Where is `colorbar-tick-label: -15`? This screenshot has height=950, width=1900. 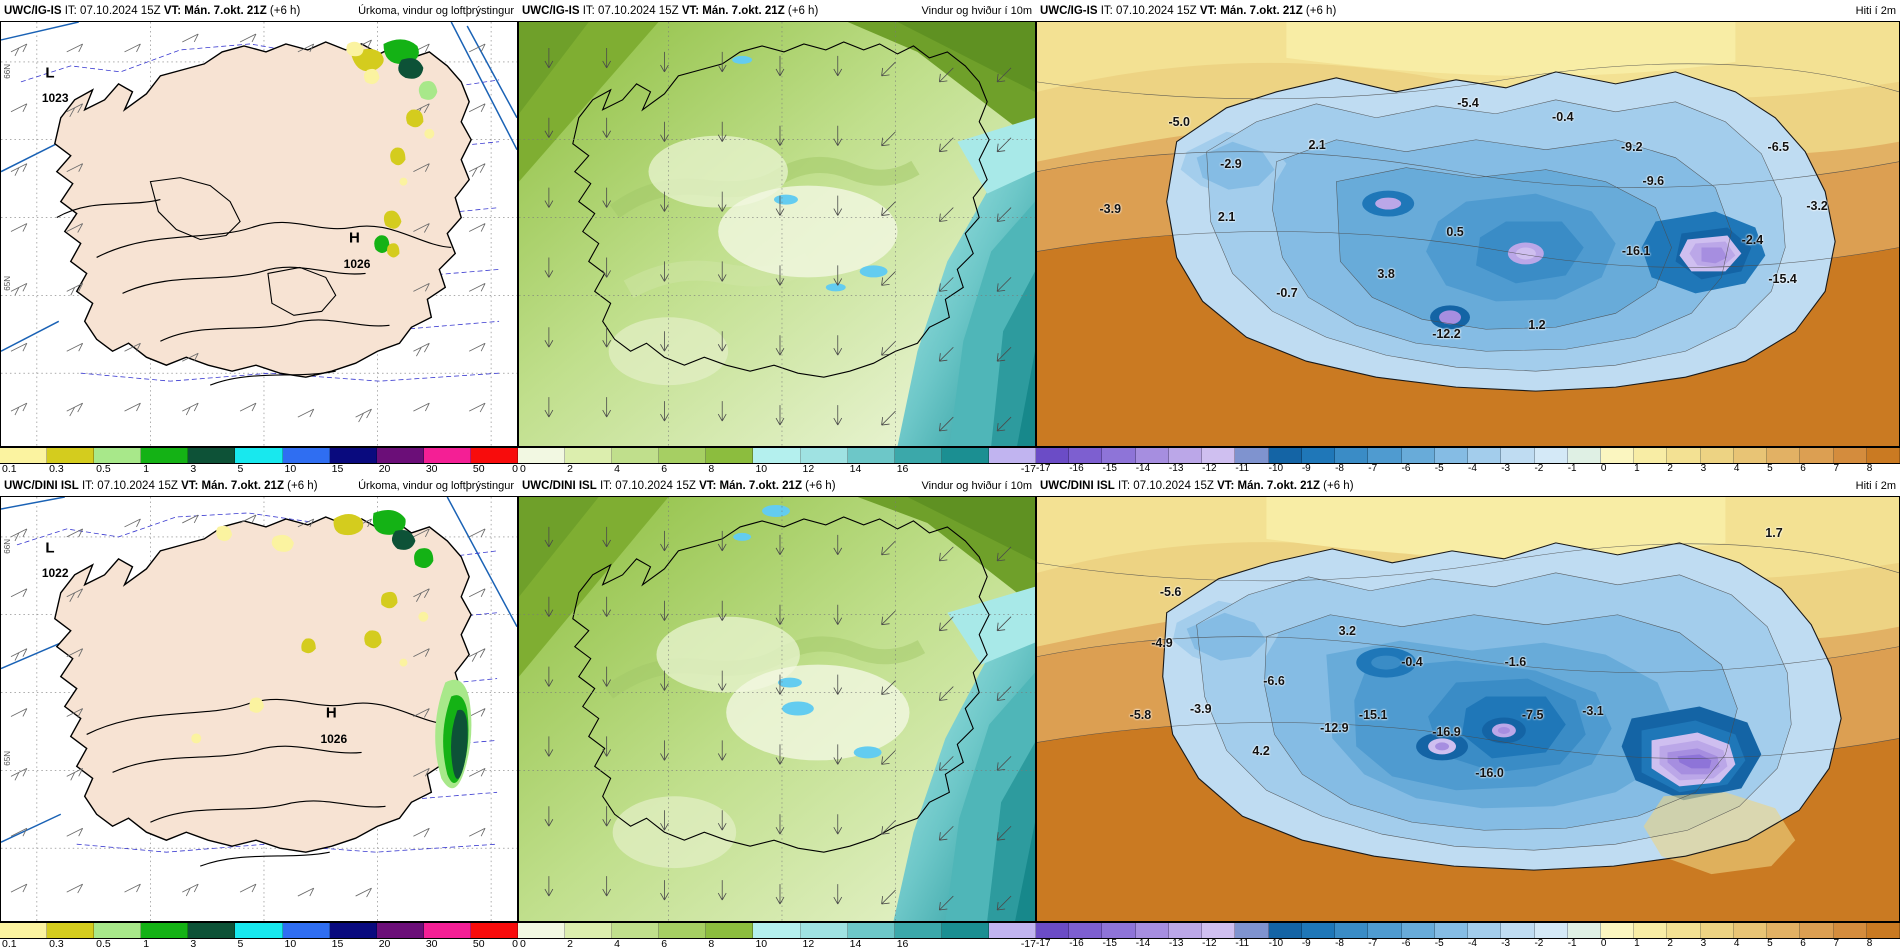
colorbar-tick-label: -15 is located at coordinates (1109, 943).